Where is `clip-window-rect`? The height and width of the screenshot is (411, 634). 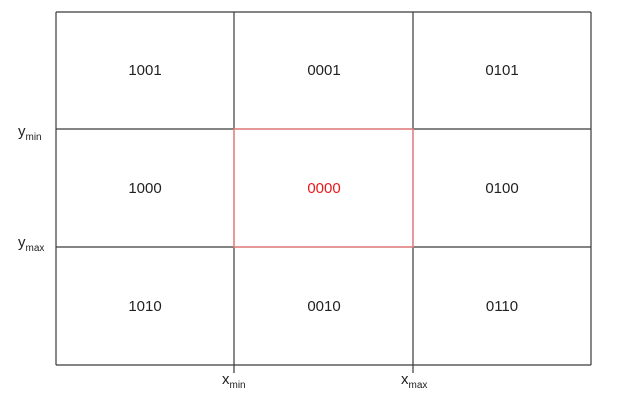
clip-window-rect is located at coordinates (323, 188).